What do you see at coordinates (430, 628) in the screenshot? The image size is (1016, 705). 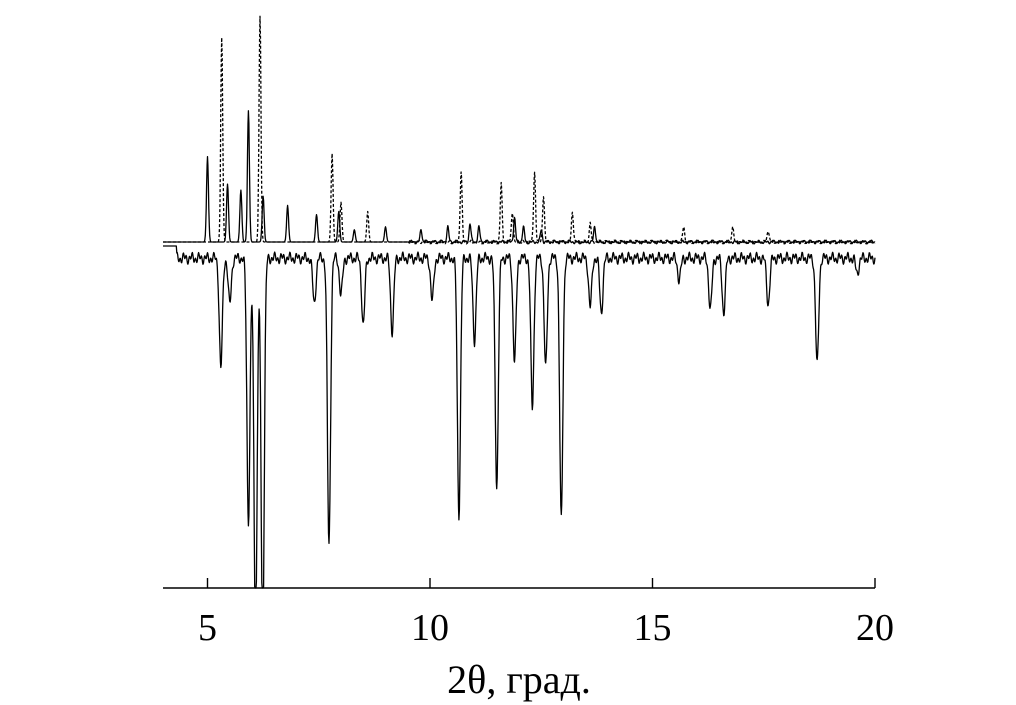 I see `x-tick-label: 10` at bounding box center [430, 628].